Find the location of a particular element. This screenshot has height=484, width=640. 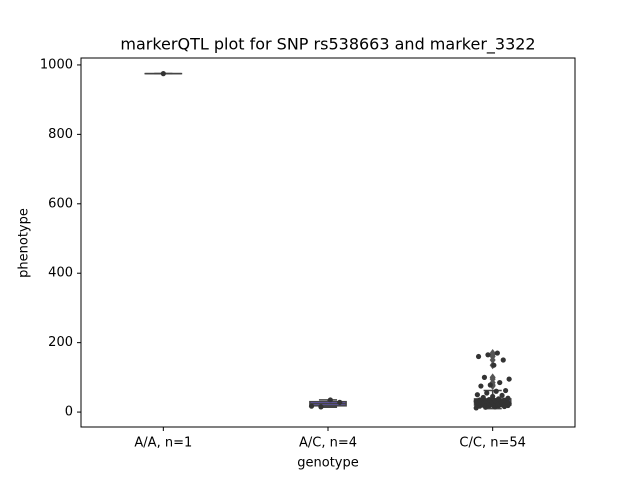

y-axis-label: phenotype is located at coordinates (24, 243).